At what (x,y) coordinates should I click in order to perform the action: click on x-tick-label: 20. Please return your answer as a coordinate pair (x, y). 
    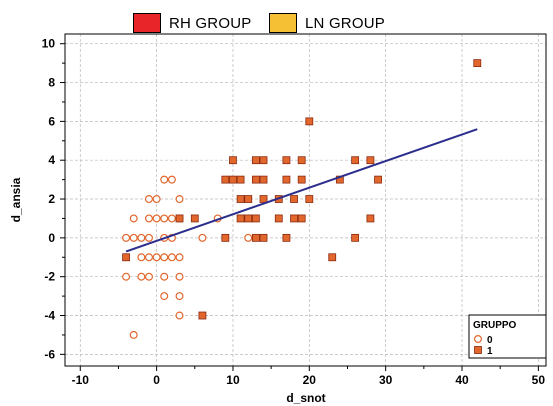
    Looking at the image, I should click on (310, 380).